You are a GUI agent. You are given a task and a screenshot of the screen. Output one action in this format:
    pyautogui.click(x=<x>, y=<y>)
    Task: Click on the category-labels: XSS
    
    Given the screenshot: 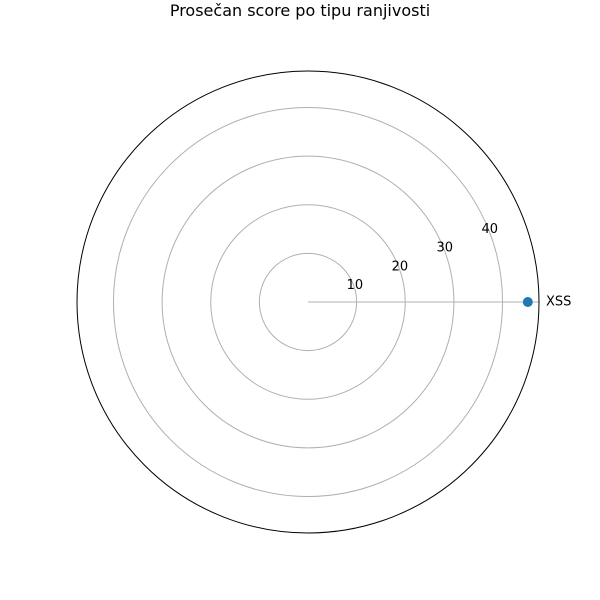 What is the action you would take?
    pyautogui.click(x=558, y=302)
    